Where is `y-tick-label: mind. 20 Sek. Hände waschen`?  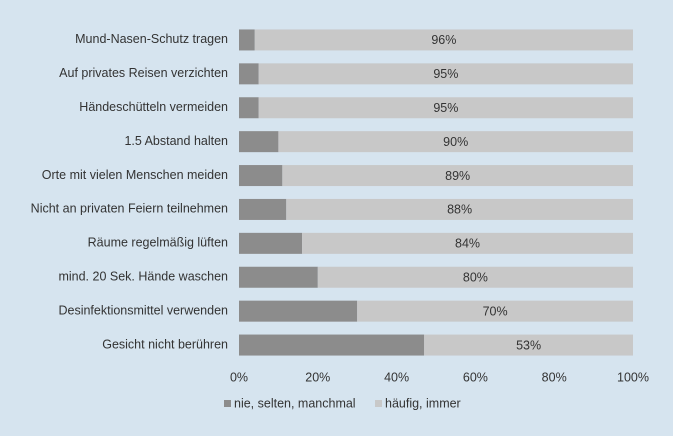
y-tick-label: mind. 20 Sek. Hände waschen is located at coordinates (143, 277).